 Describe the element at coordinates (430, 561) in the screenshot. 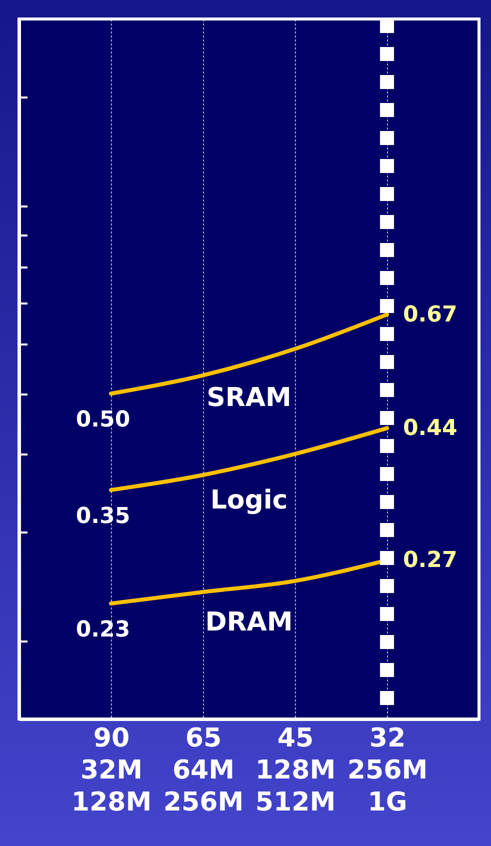

I see `data-label: 0.27` at that location.